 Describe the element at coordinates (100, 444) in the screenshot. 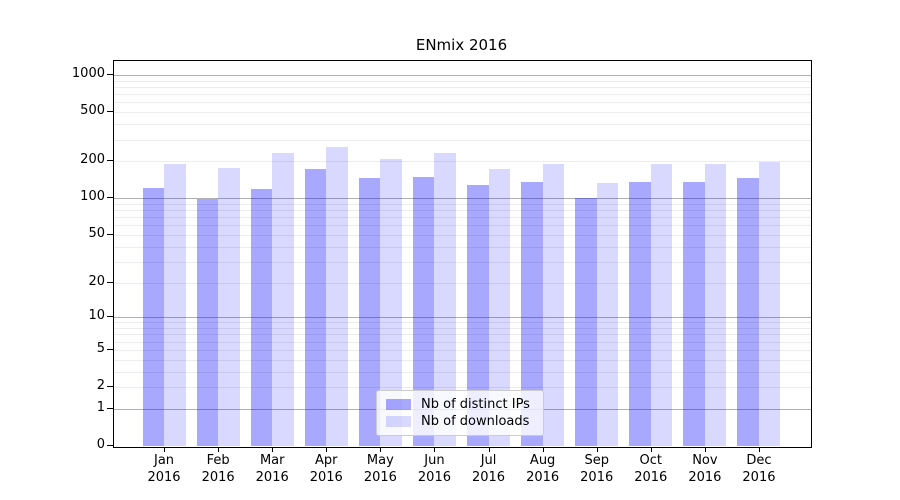

I see `y-tick-label: 0` at that location.